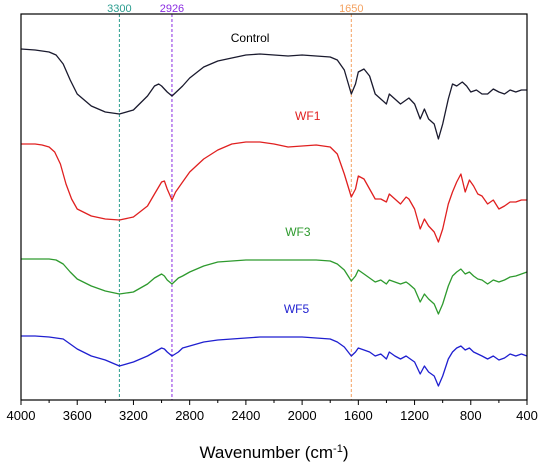  I want to click on x-tick-label-800: 800, so click(471, 415).